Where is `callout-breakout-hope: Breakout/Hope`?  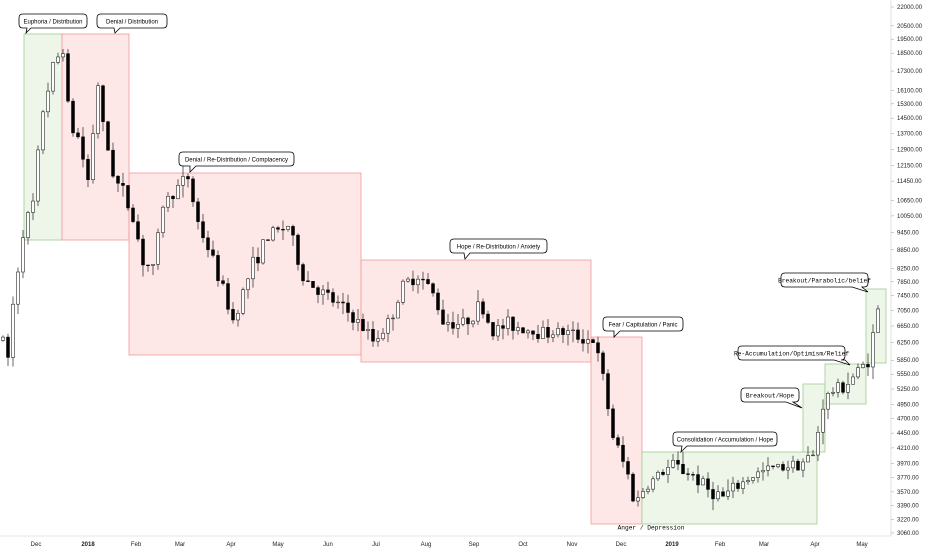 callout-breakout-hope: Breakout/Hope is located at coordinates (771, 398).